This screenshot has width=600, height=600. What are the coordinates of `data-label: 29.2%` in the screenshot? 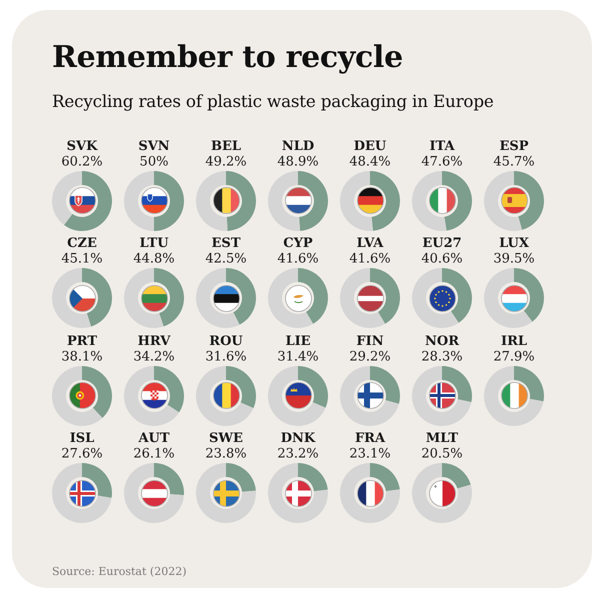 It's located at (370, 356).